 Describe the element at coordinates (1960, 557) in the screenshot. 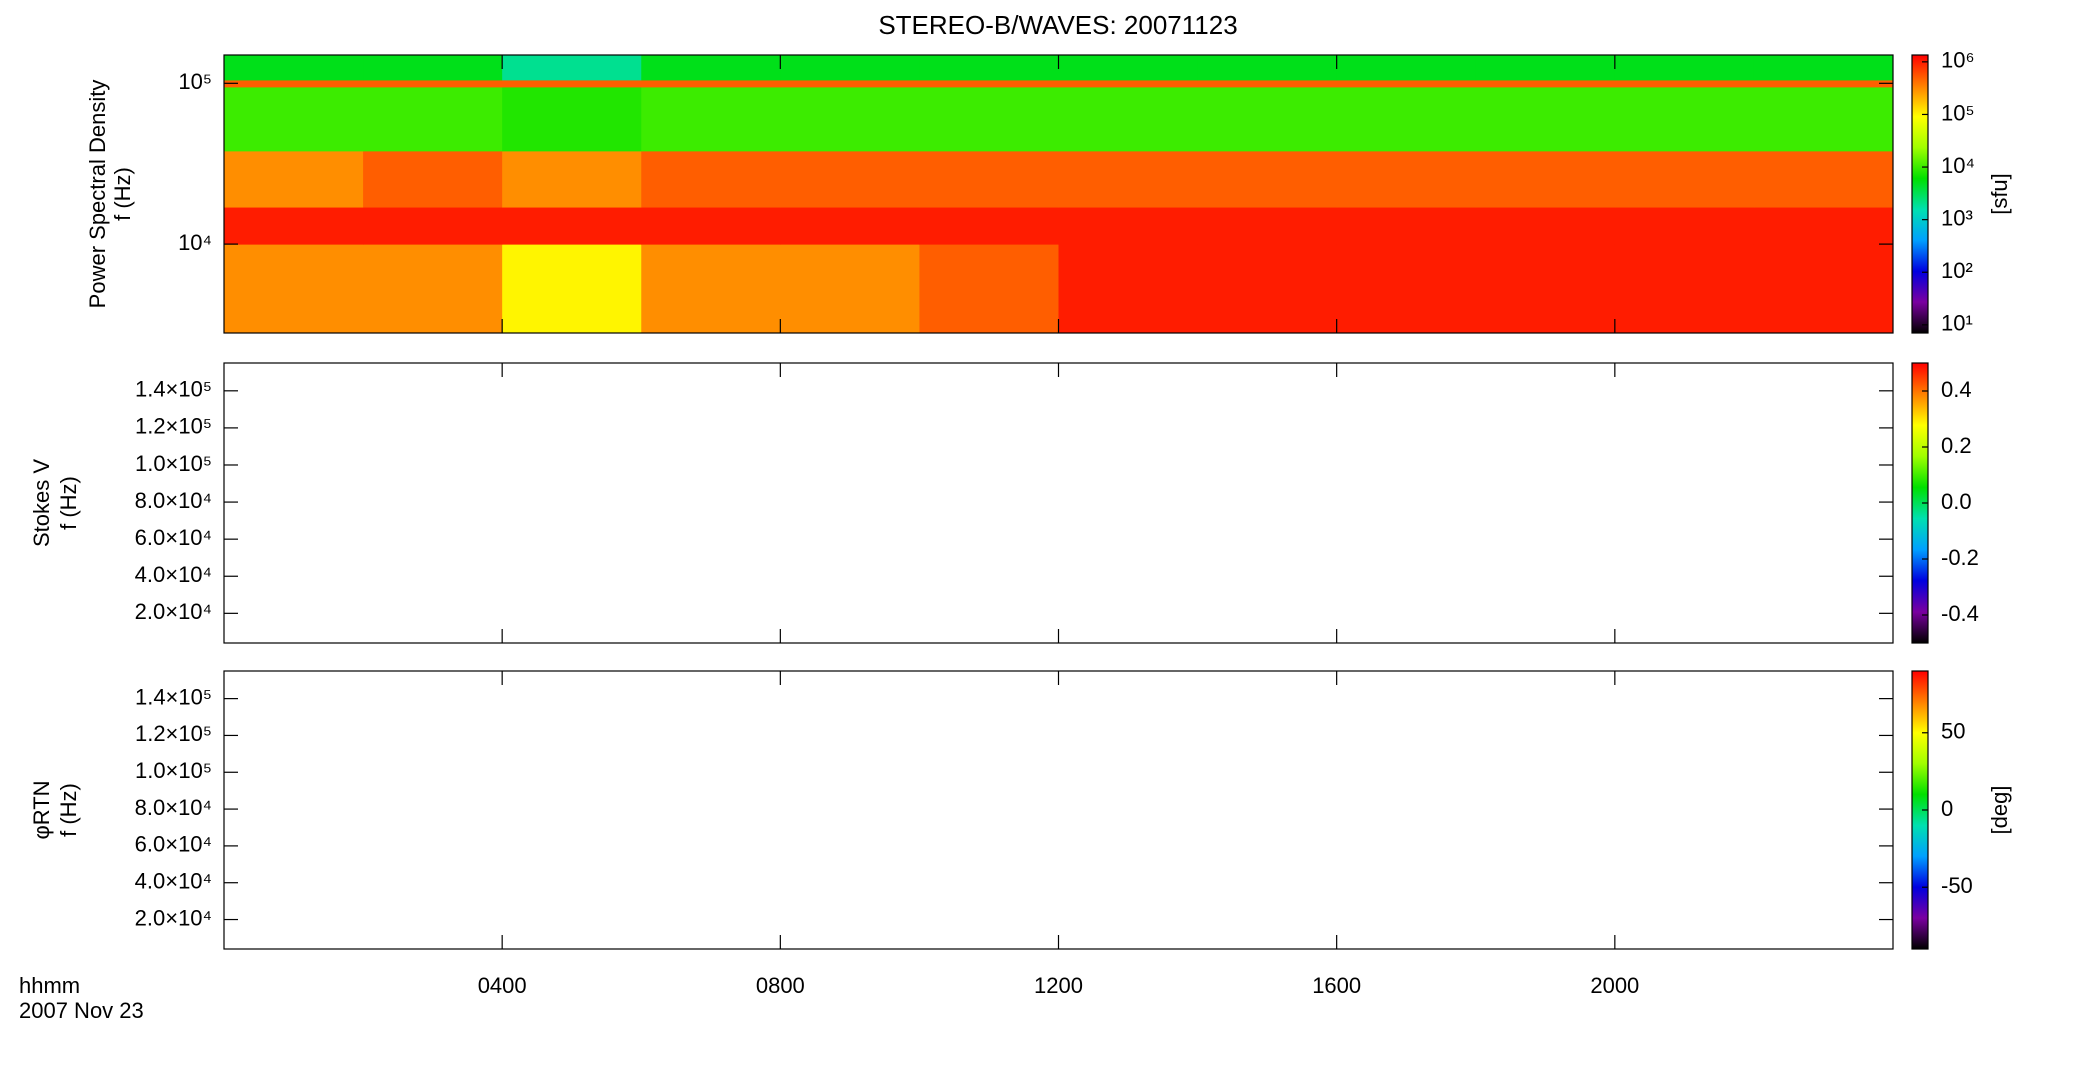

I see `colorbar-tick-label: -0.2` at that location.